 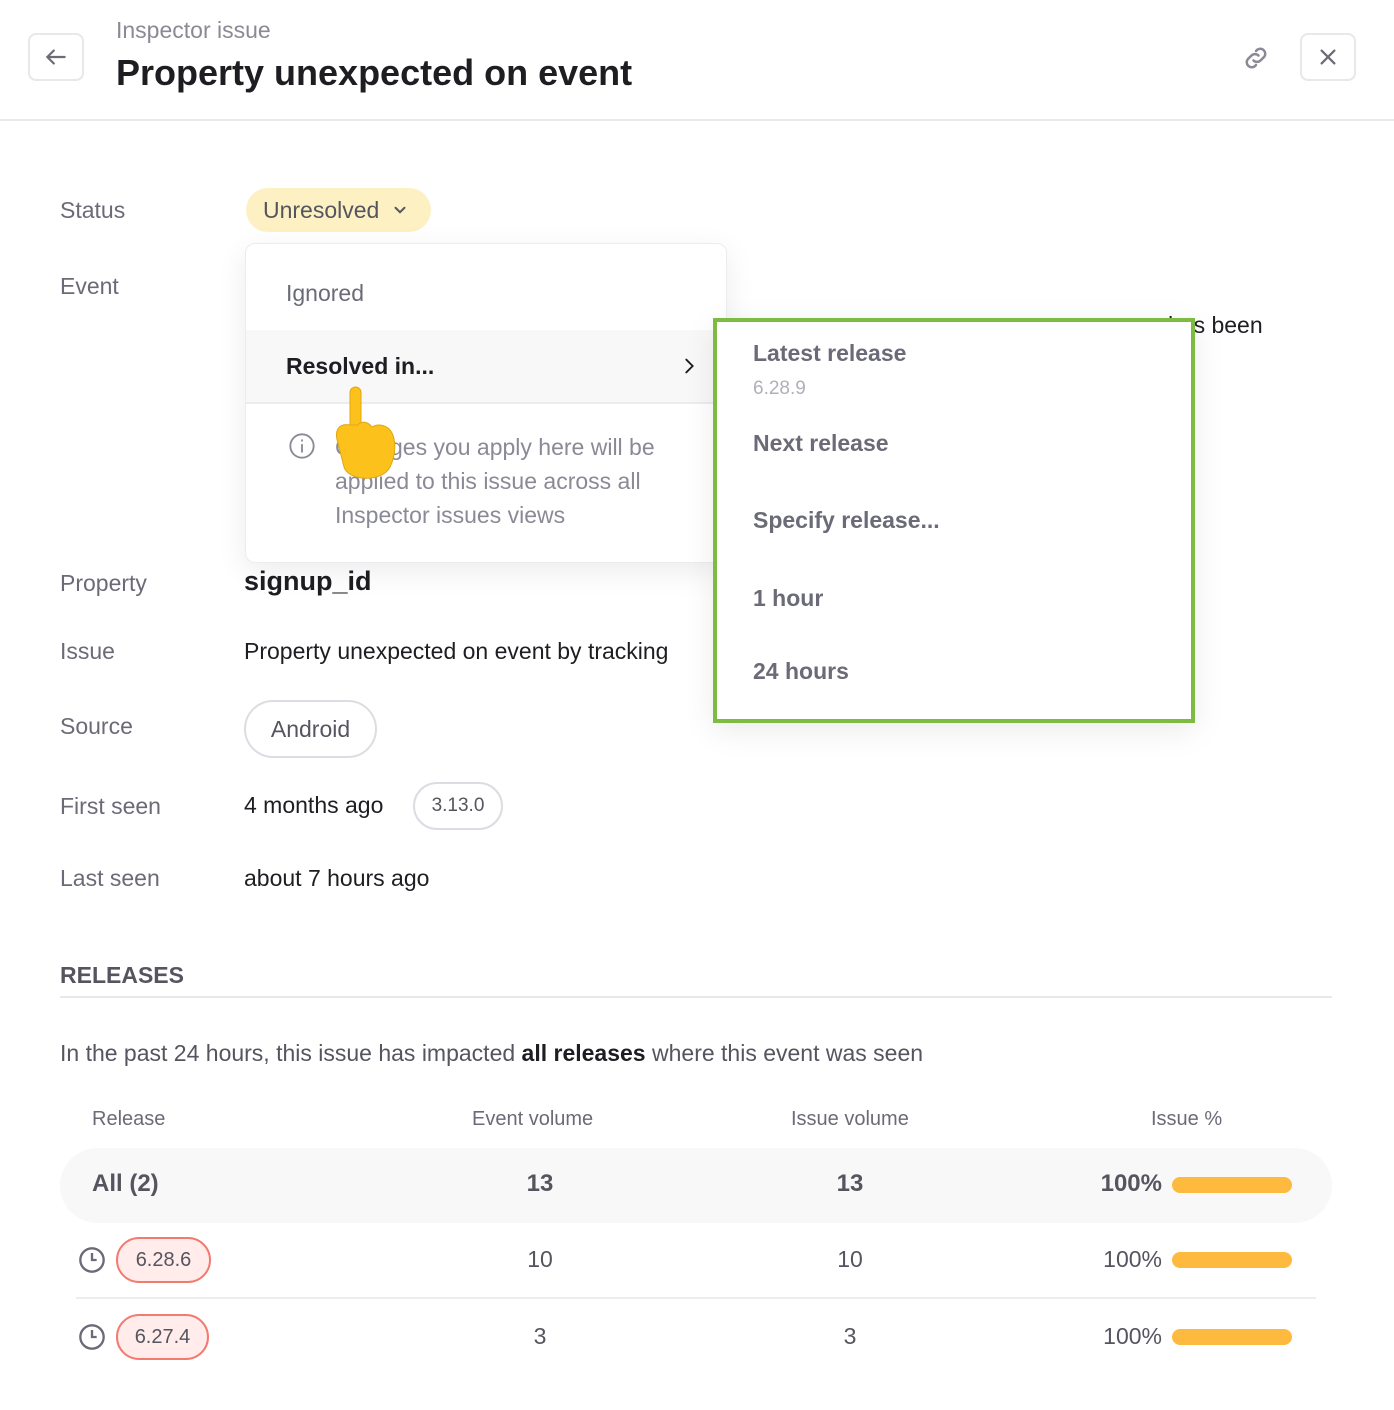 I want to click on last-seen-value: about 7 hours ago, so click(x=337, y=878).